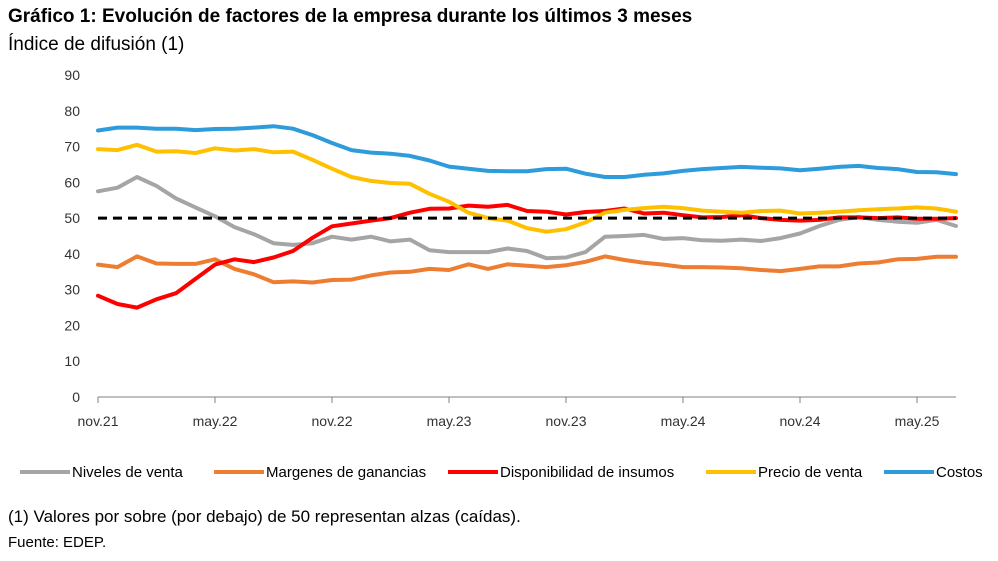  What do you see at coordinates (128, 472) in the screenshot?
I see `legend-label: Niveles de venta` at bounding box center [128, 472].